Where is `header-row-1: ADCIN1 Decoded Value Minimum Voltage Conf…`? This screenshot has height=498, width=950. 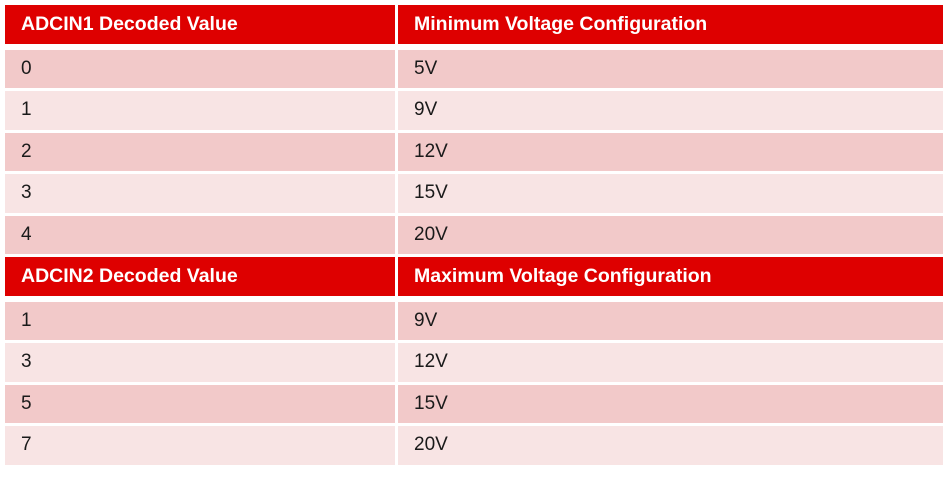
header-row-1: ADCIN1 Decoded Value Minimum Voltage Conf… is located at coordinates (474, 24).